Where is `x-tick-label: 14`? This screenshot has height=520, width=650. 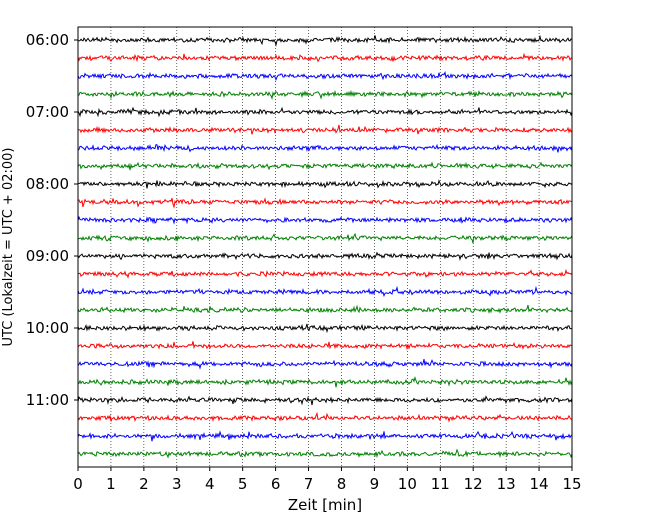 x-tick-label: 14 is located at coordinates (539, 484).